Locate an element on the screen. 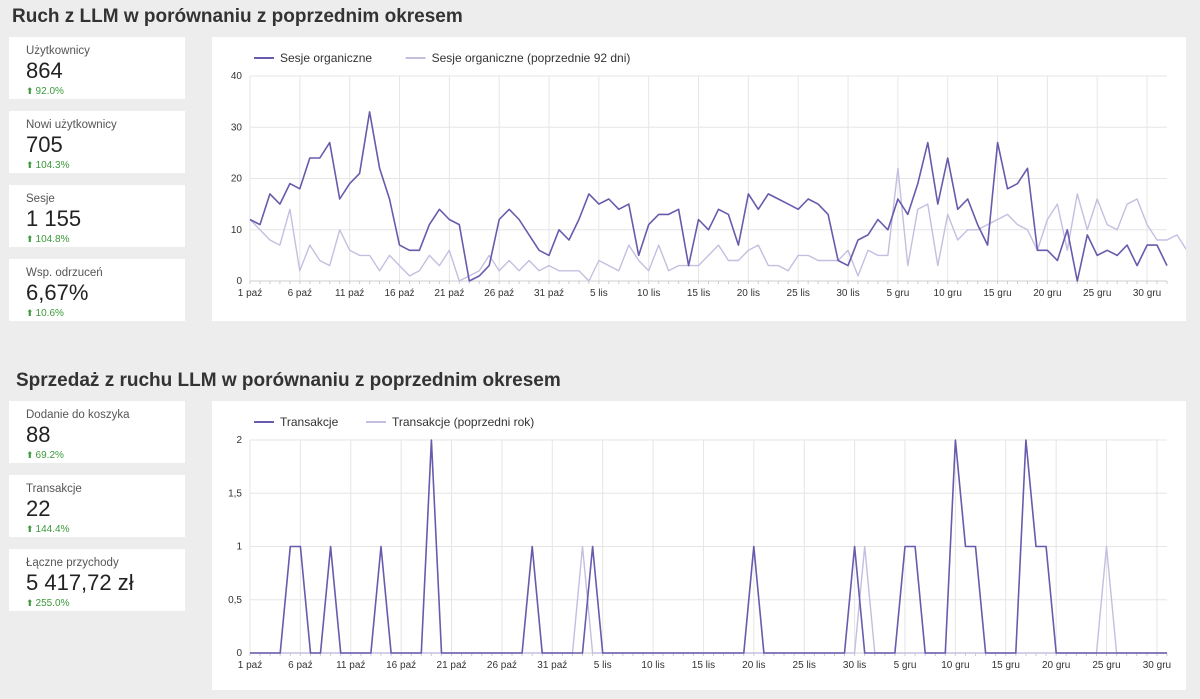  kpi-delta-value: 92.0% is located at coordinates (49, 91).